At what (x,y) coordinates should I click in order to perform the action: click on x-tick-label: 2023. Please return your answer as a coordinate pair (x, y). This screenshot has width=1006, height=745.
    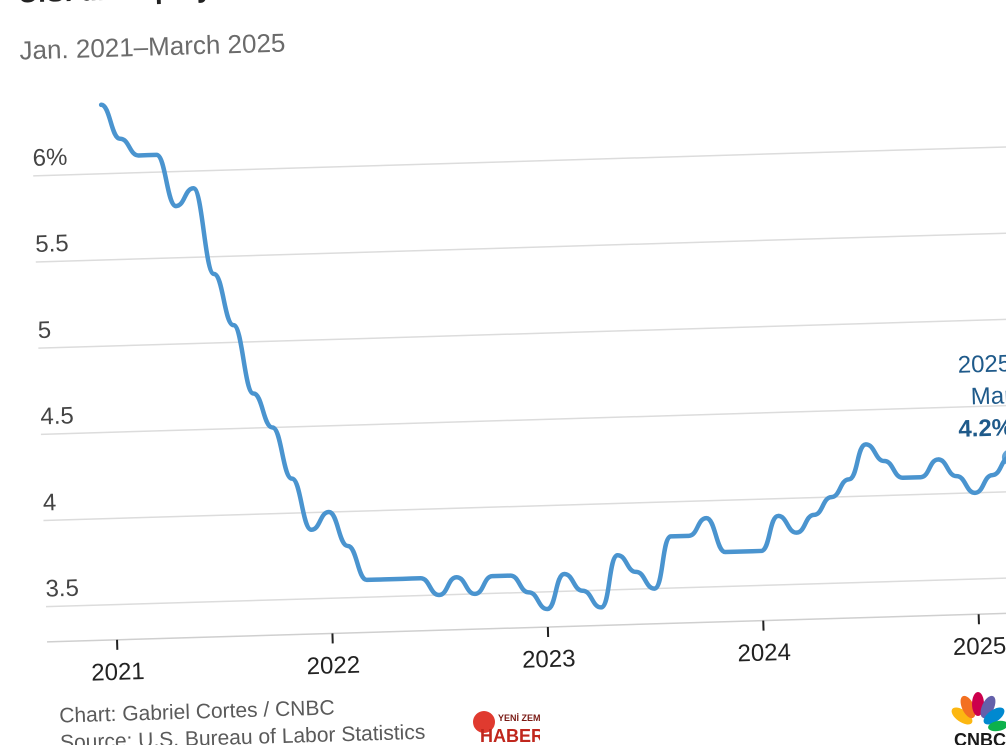
    Looking at the image, I should click on (549, 659).